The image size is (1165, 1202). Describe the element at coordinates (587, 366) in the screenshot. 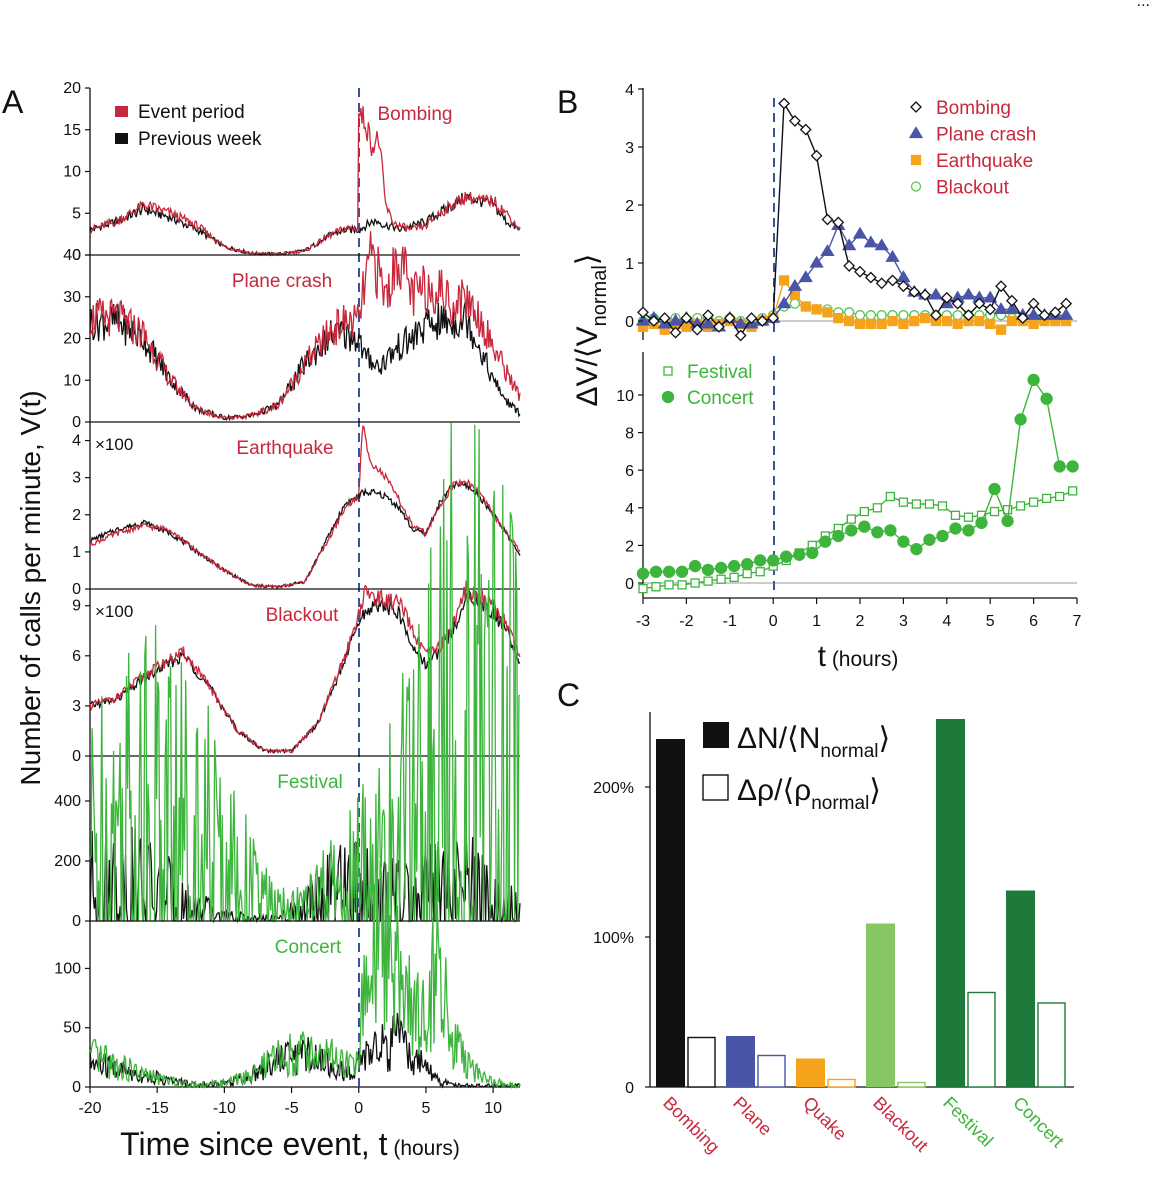

I see `panel-b-ylabel-main: ΔV/⟨V` at that location.